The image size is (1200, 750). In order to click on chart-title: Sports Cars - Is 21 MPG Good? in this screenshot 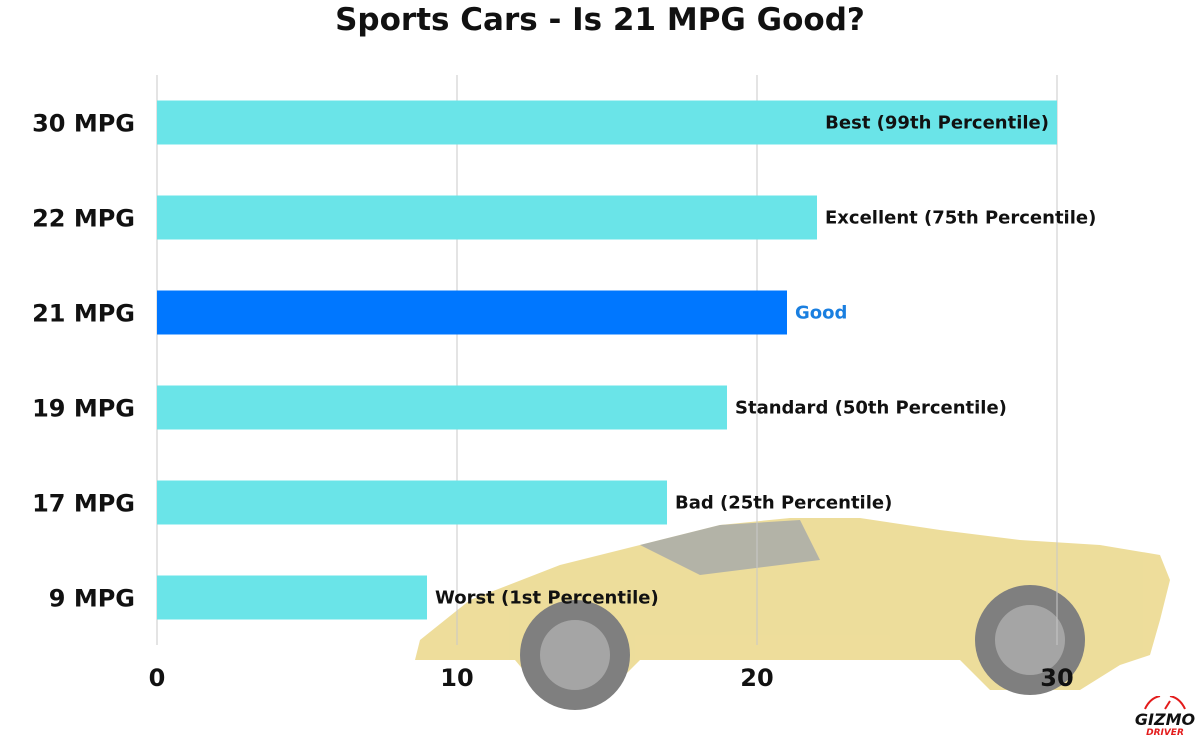, I will do `click(600, 20)`.